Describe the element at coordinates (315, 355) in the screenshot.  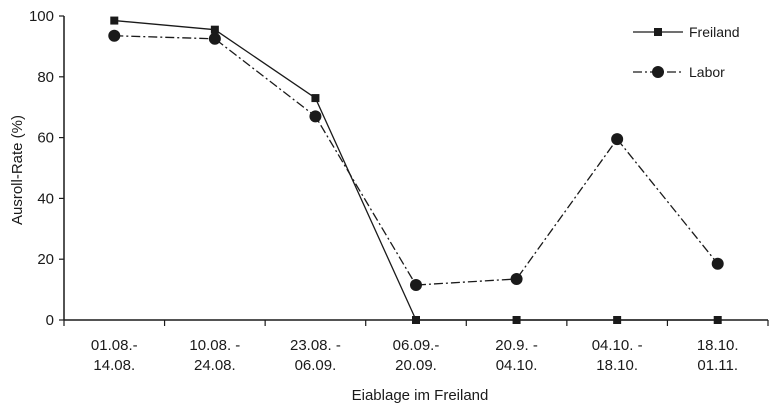
I see `x-tick-label: 23.08. -06.09.` at that location.